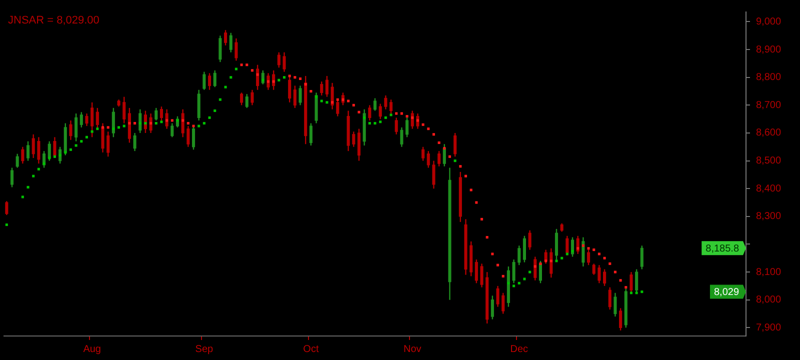 This screenshot has height=360, width=800. Describe the element at coordinates (769, 161) in the screenshot. I see `y-tick-label: 8,500` at that location.